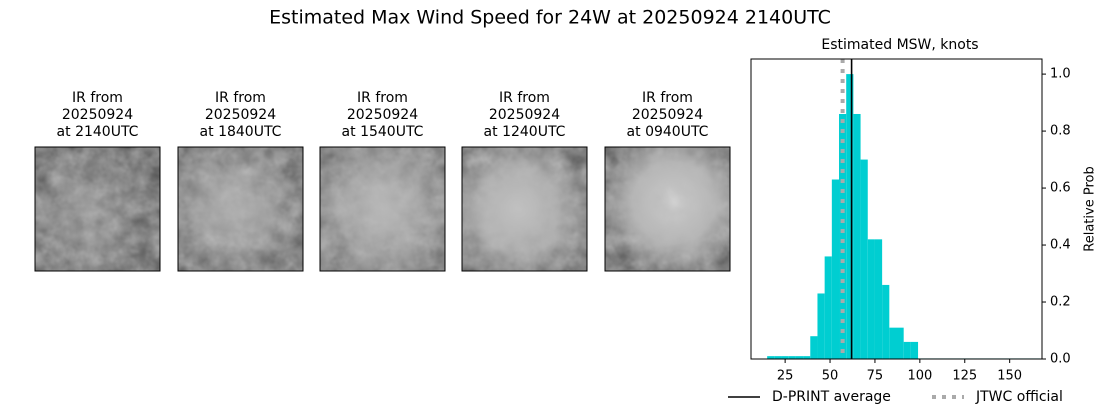 The image size is (1100, 413). Describe the element at coordinates (1090, 208) in the screenshot. I see `y-axis-label: Relative Prob` at that location.